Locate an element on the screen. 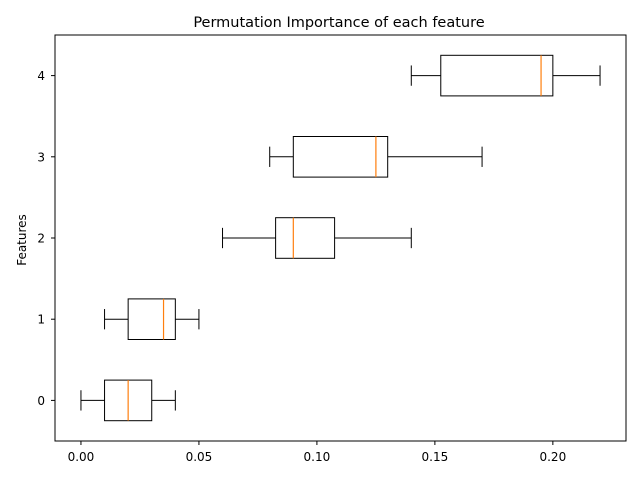 The image size is (640, 480). y-tick-label: 4 is located at coordinates (41, 76).